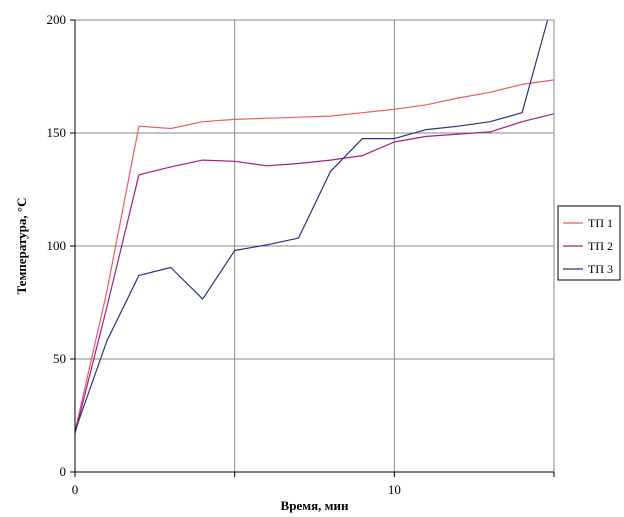 The image size is (624, 517). I want to click on legend-box, so click(589, 243).